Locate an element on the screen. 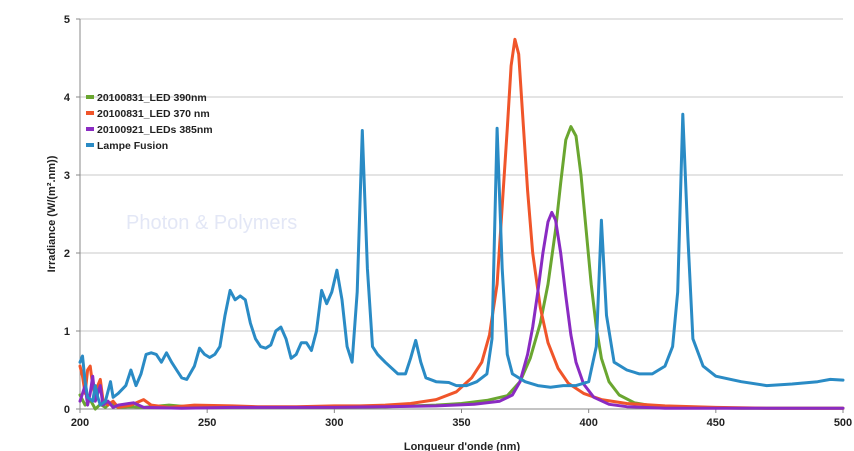 The height and width of the screenshot is (451, 854). legend-label-3: 20100921_LEDs 385nm is located at coordinates (155, 130).